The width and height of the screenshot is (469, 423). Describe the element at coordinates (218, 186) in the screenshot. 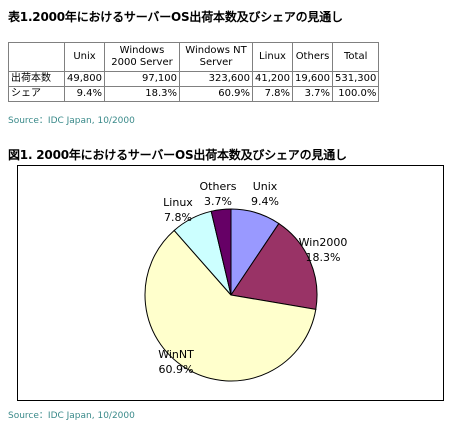

I see `pie-label-others: Others` at that location.